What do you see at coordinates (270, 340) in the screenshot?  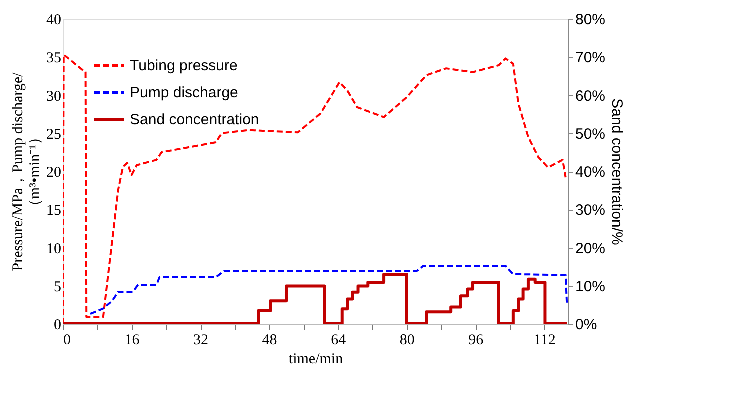 I see `x-tick-label: 48` at bounding box center [270, 340].